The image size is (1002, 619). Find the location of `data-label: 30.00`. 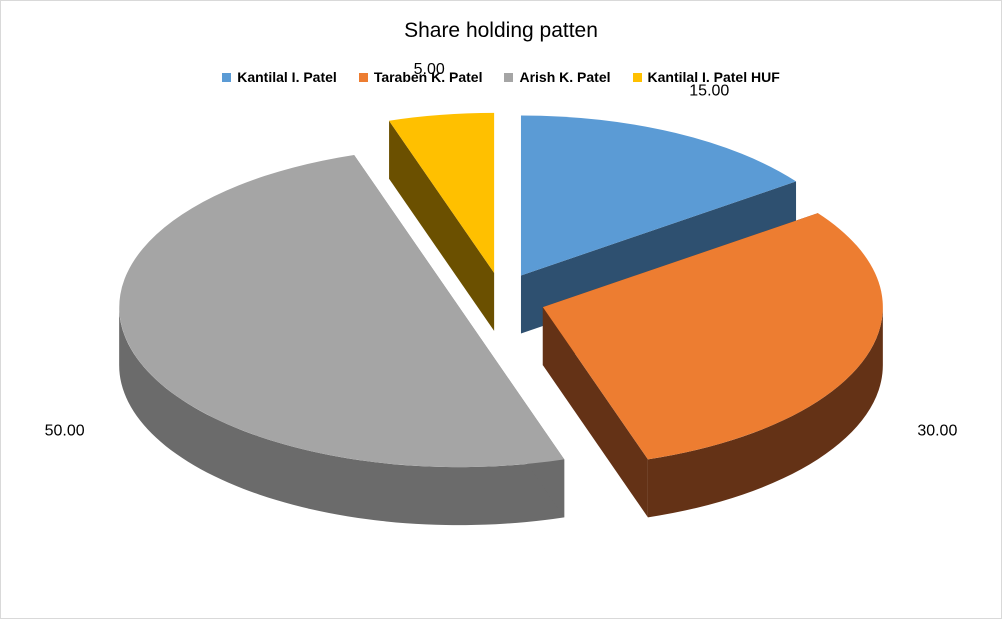

data-label: 30.00 is located at coordinates (937, 430).